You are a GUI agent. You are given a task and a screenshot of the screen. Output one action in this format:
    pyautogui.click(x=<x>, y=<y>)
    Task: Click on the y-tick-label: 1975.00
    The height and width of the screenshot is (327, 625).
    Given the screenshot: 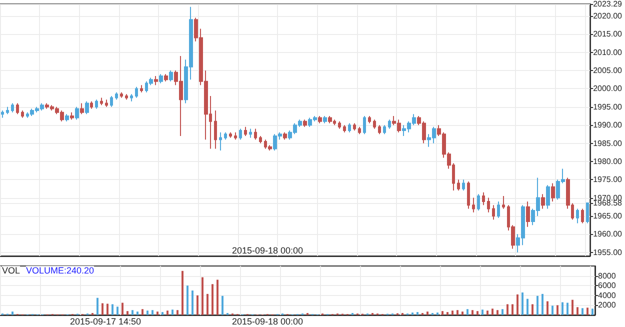 What is the action you would take?
    pyautogui.click(x=608, y=179)
    